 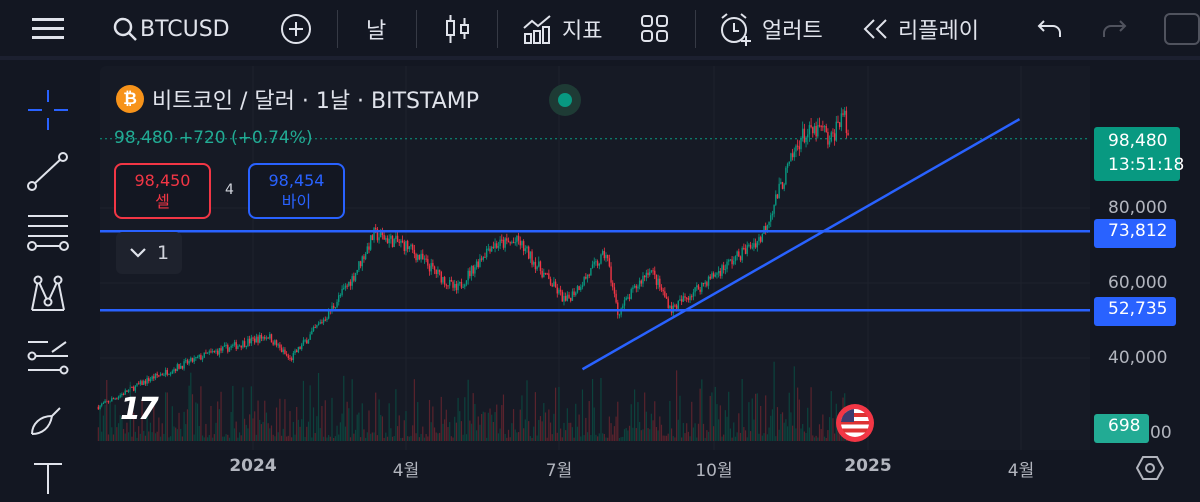 I want to click on menu-button, so click(x=48, y=29).